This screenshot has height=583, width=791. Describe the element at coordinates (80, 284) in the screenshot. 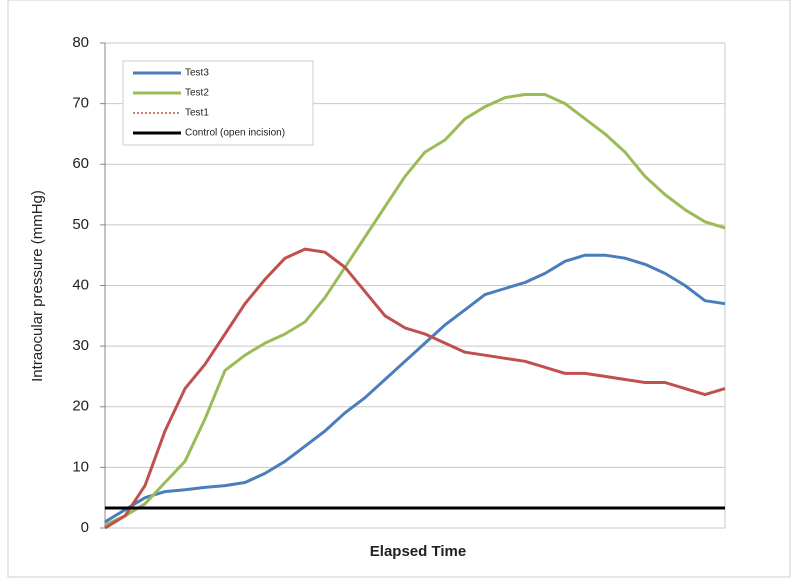

I see `y-tick-label: 40` at that location.